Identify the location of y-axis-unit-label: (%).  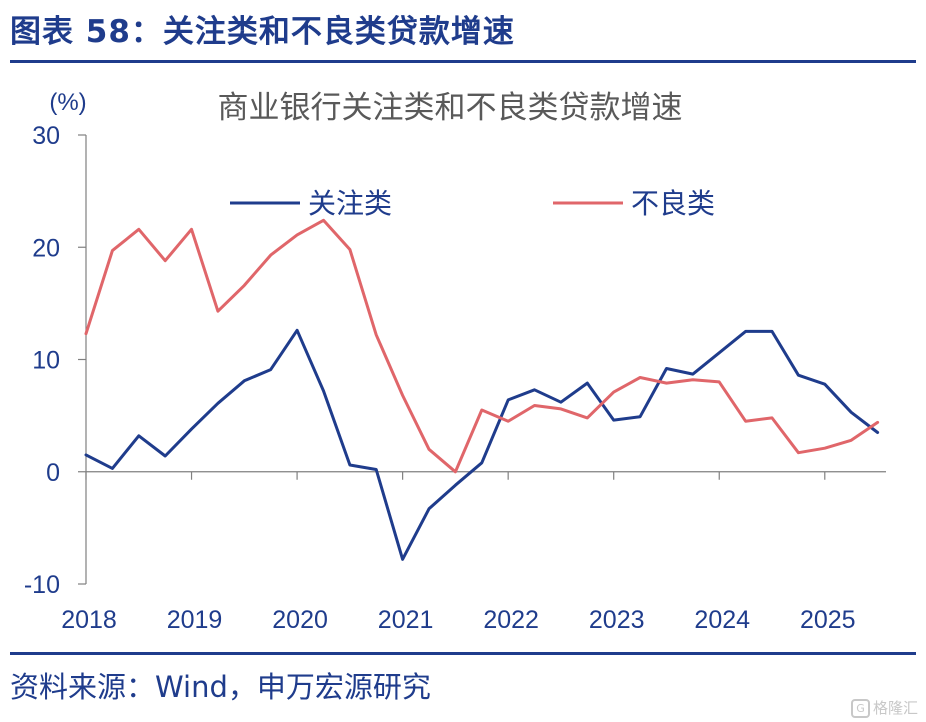
(67, 102).